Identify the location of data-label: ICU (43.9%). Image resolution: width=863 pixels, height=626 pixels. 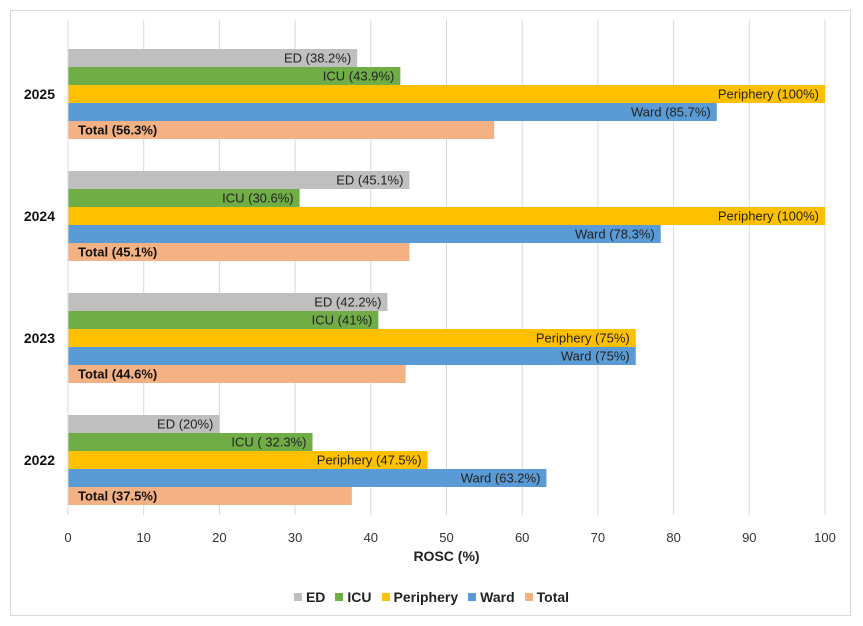
(359, 76).